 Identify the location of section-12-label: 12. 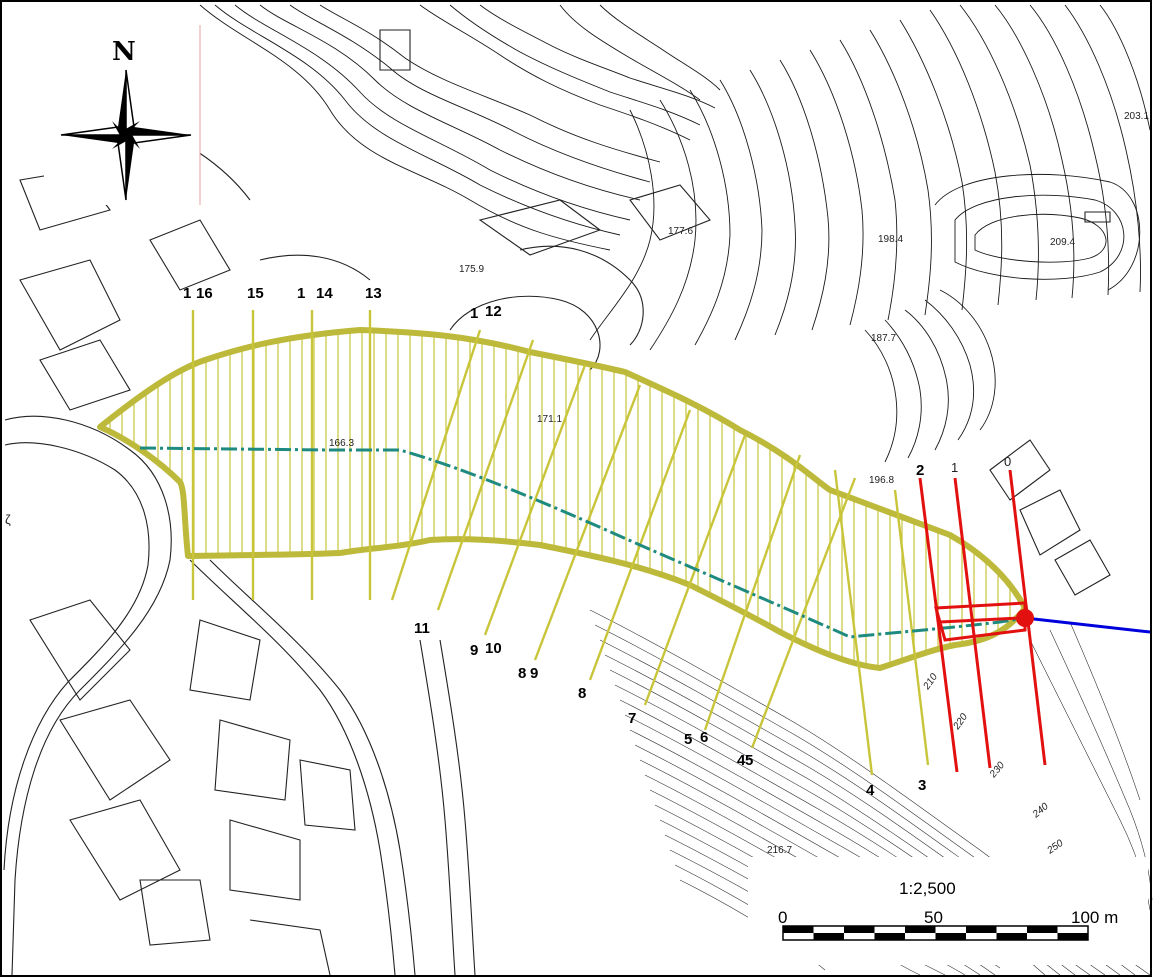
(493, 311).